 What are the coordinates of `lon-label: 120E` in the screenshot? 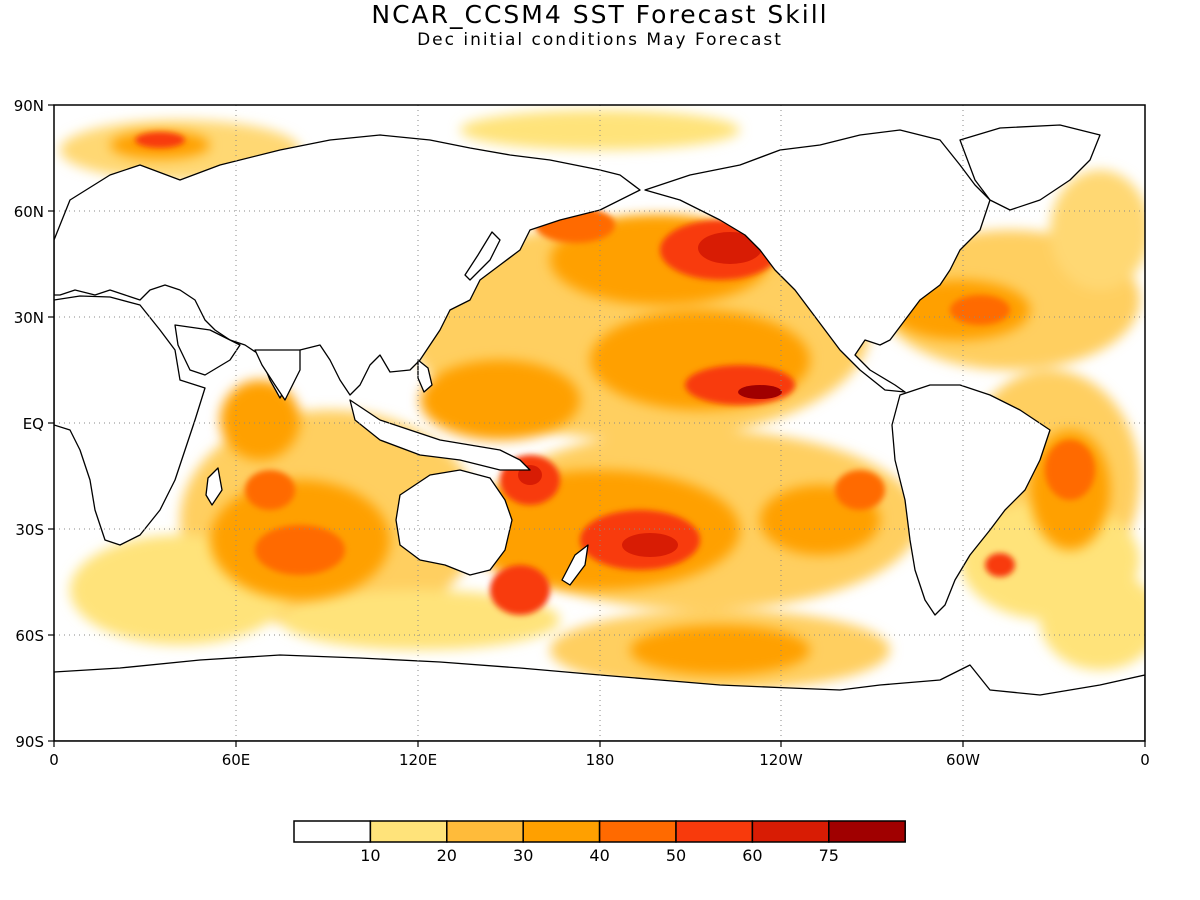 It's located at (418, 760).